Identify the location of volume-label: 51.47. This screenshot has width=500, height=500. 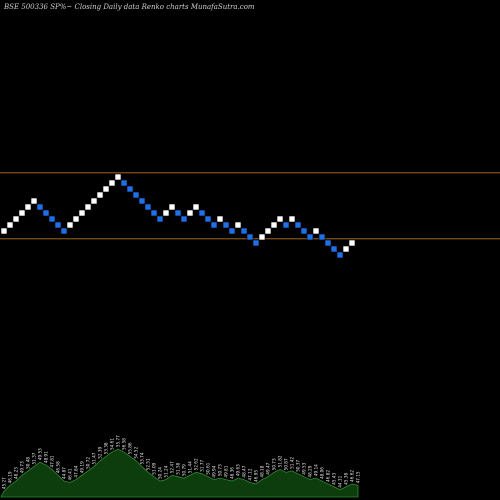
(94, 458).